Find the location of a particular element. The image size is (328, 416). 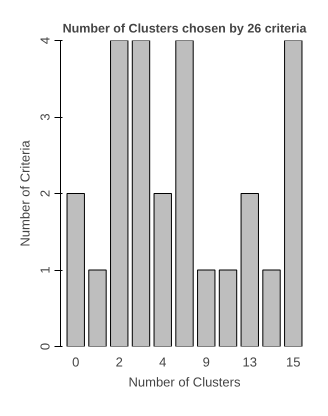

x-axis-title: Number of Clusters is located at coordinates (184, 382).